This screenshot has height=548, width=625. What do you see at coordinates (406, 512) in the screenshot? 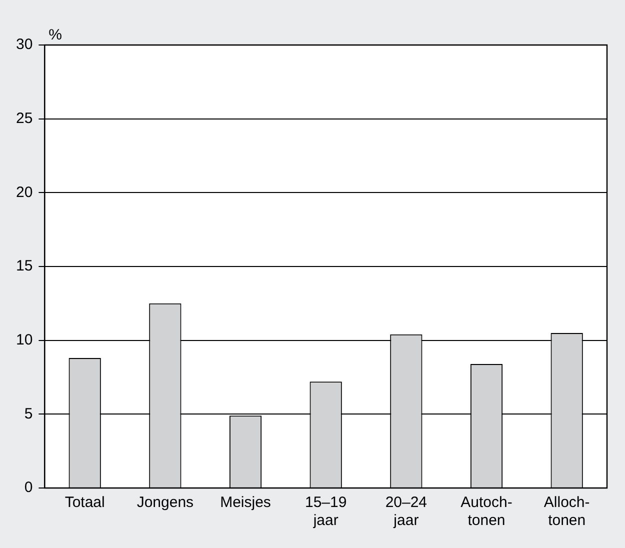
I see `x-tick-label: 20–24 jaar` at bounding box center [406, 512].